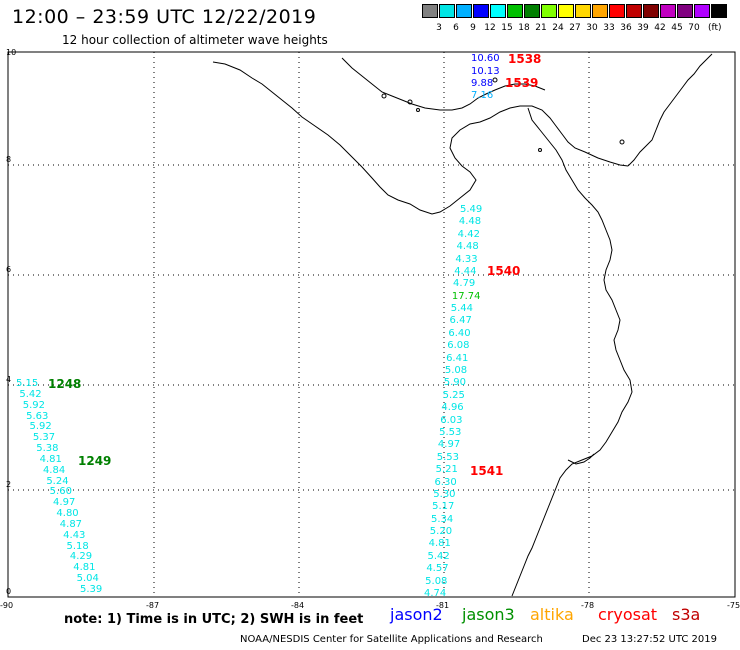 This screenshot has width=740, height=650. Describe the element at coordinates (504, 271) in the screenshot. I see `pass-label: 1540` at that location.